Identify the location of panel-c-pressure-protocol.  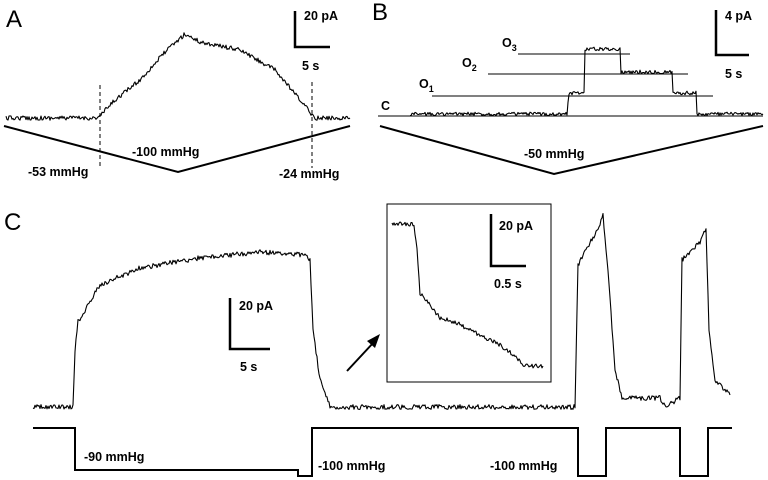
(382, 452).